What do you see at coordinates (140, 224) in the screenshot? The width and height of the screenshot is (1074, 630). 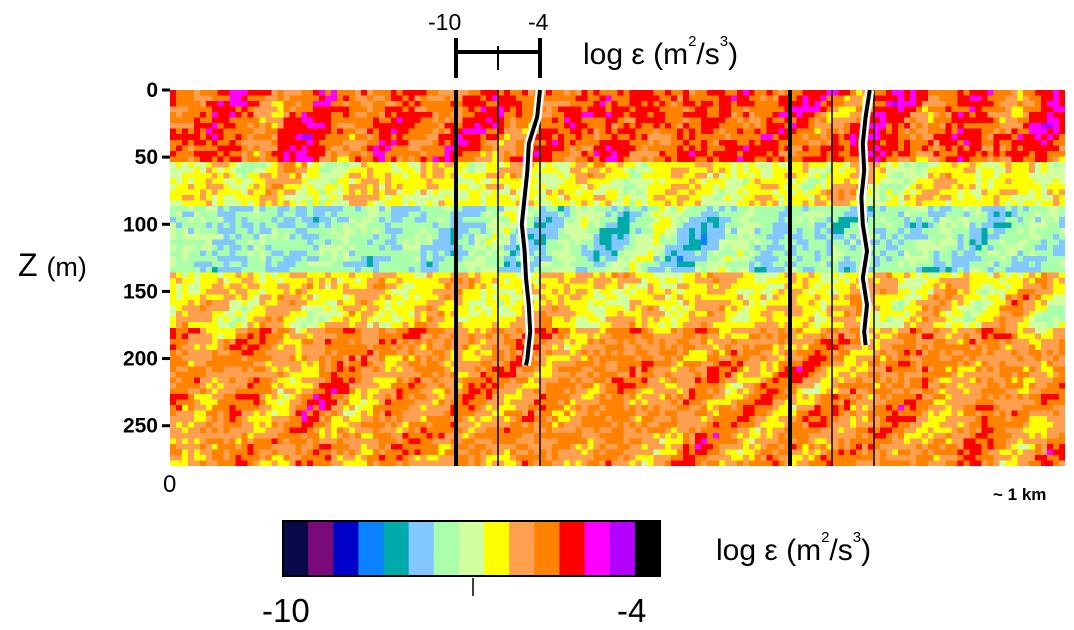 I see `y-tick-label: 100` at bounding box center [140, 224].